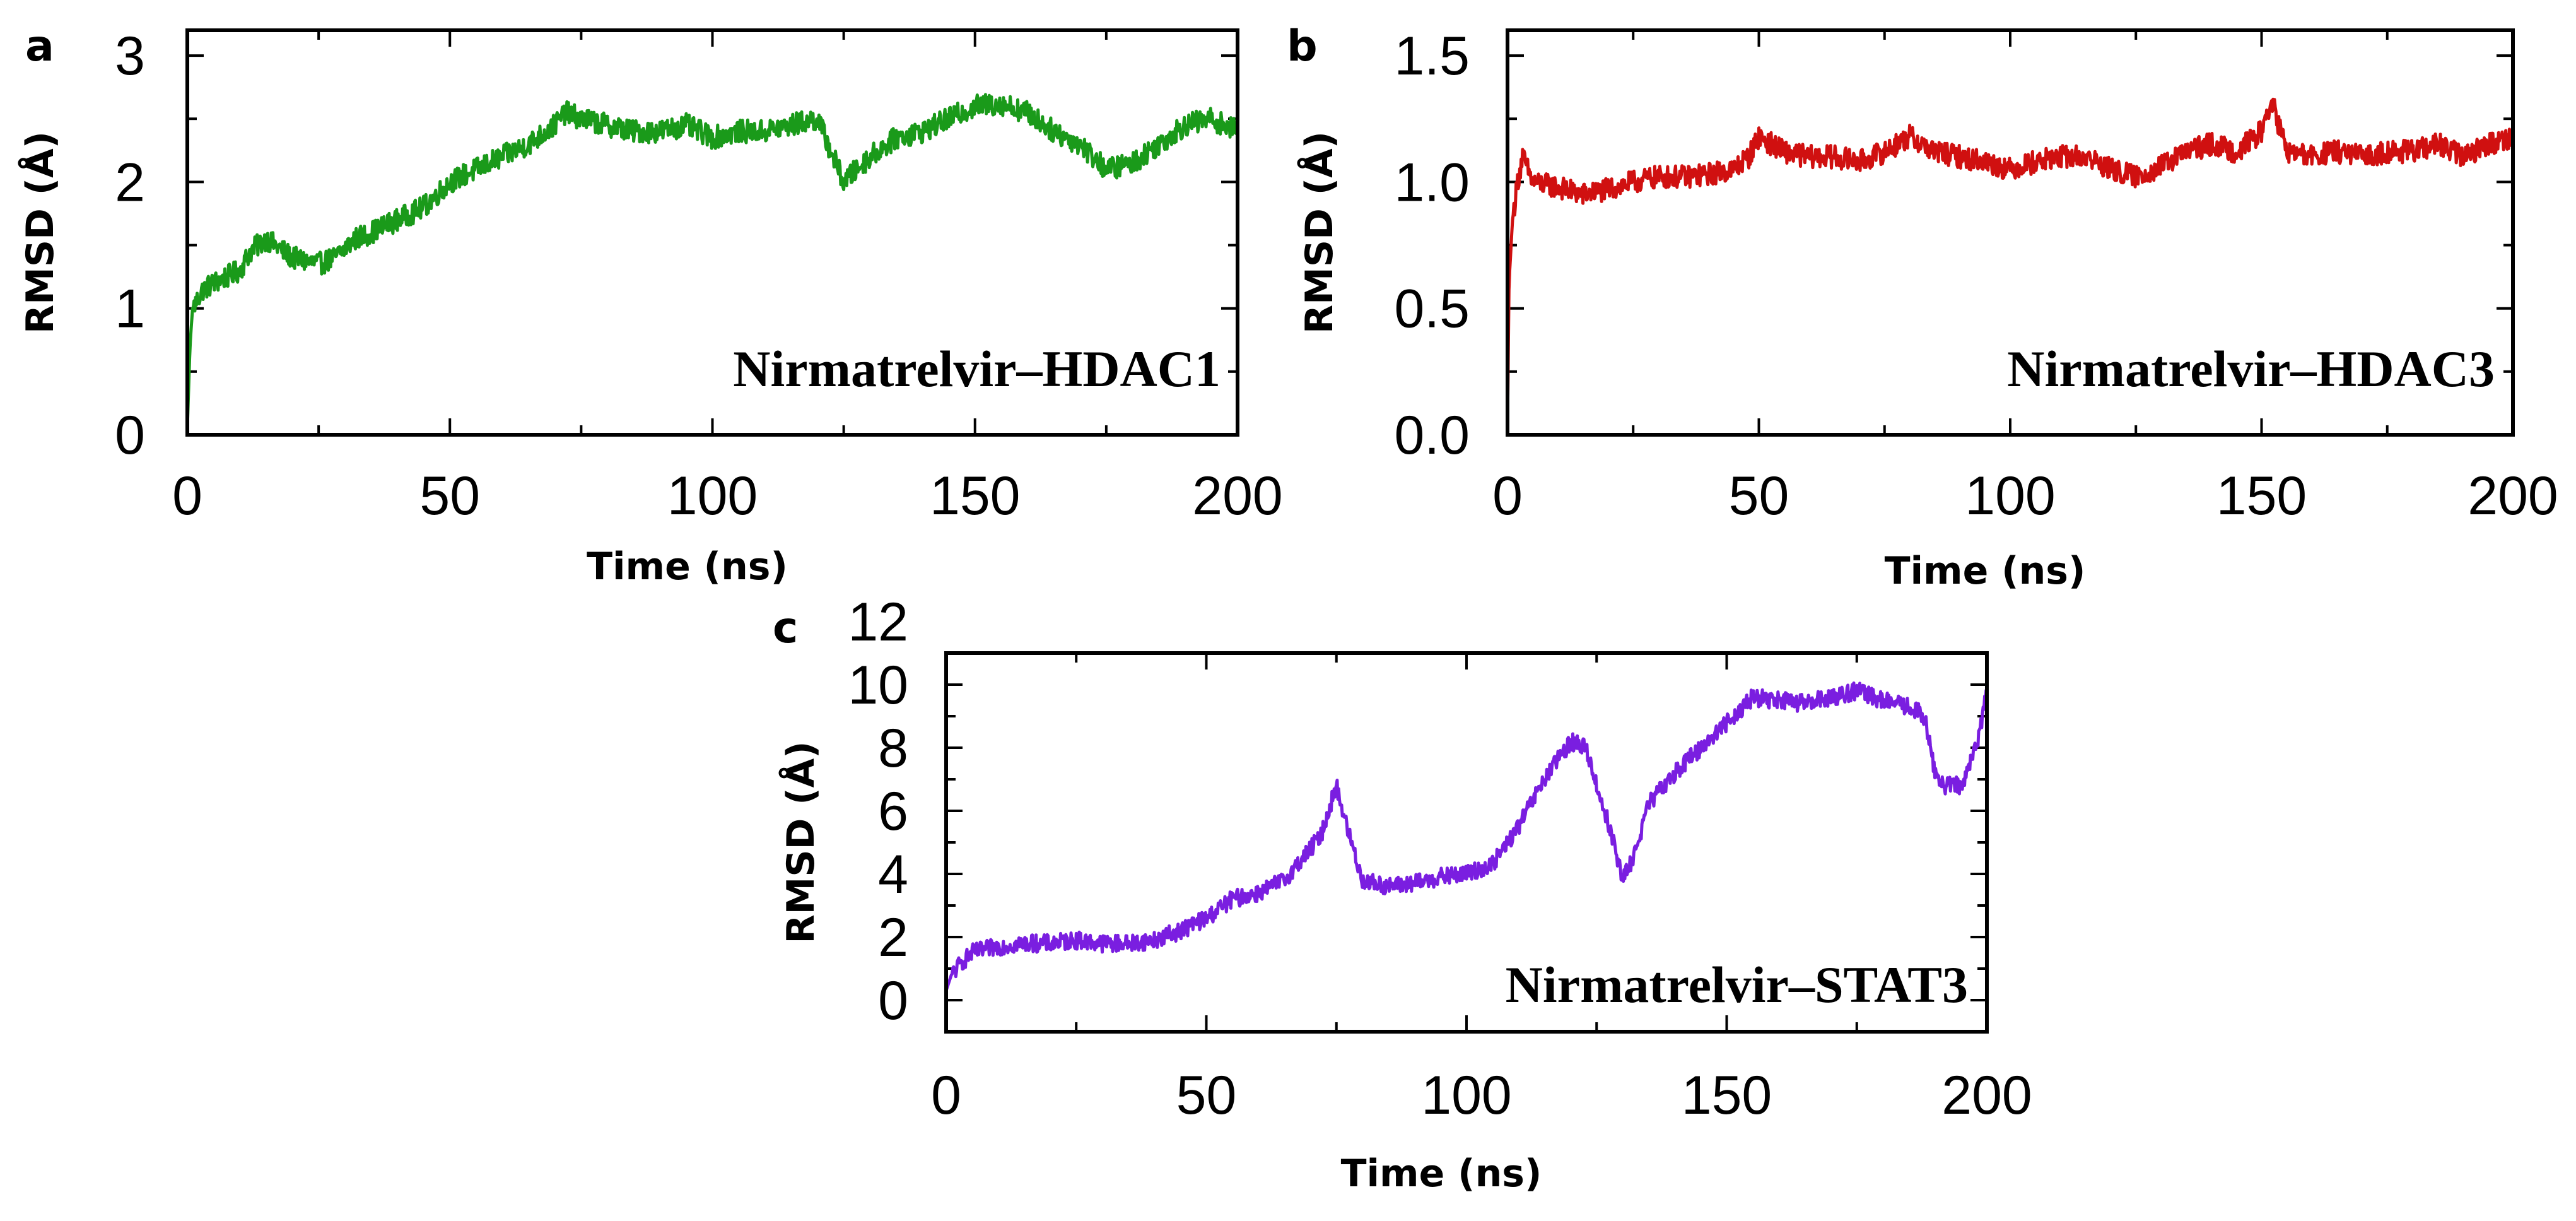  I want to click on series-annotation: Nirmatrelvir–STAT3, so click(1737, 984).